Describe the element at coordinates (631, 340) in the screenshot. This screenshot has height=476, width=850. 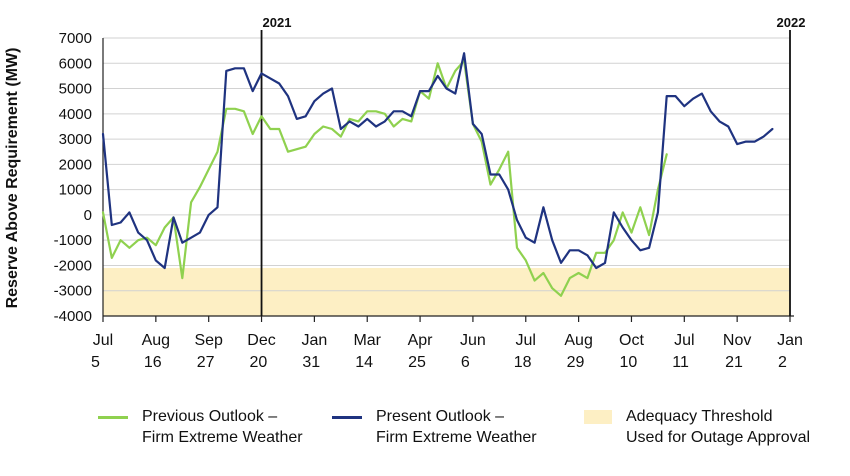
I see `x-tick-label-month: Oct` at that location.